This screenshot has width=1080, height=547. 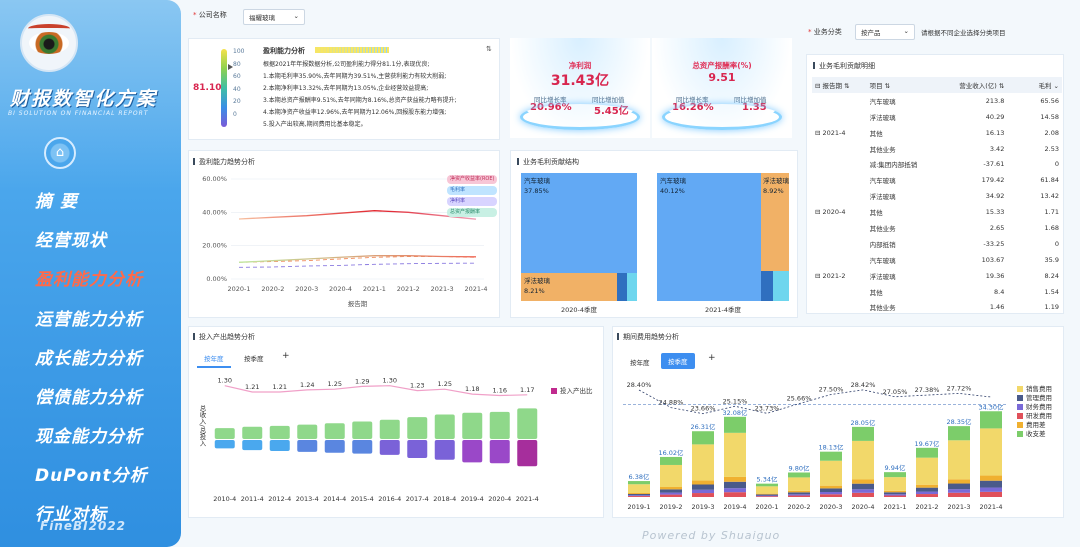 What do you see at coordinates (937, 180) in the screenshot?
I see `table-row: 汽车玻璃 179.42 61.84` at bounding box center [937, 180].